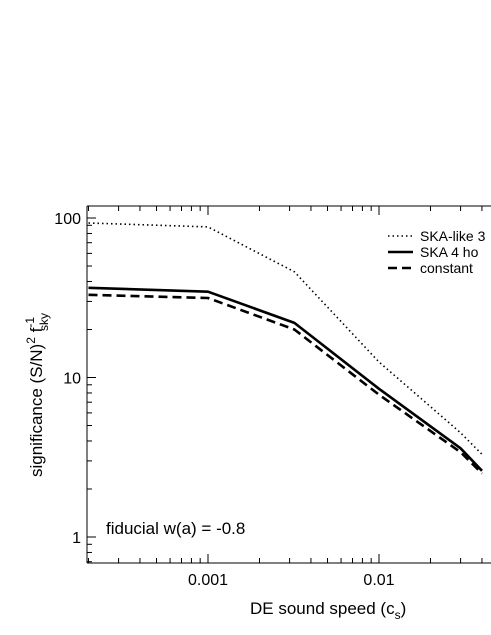 This screenshot has width=491, height=635. Describe the element at coordinates (175, 528) in the screenshot. I see `annotation-fiducial: fiducial w(a) = -0.8` at that location.